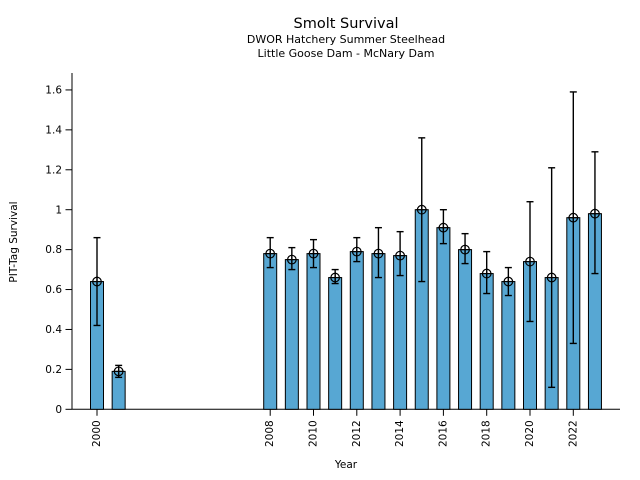 This screenshot has height=480, width=640. I want to click on y-tick-label: 1, so click(58, 210).